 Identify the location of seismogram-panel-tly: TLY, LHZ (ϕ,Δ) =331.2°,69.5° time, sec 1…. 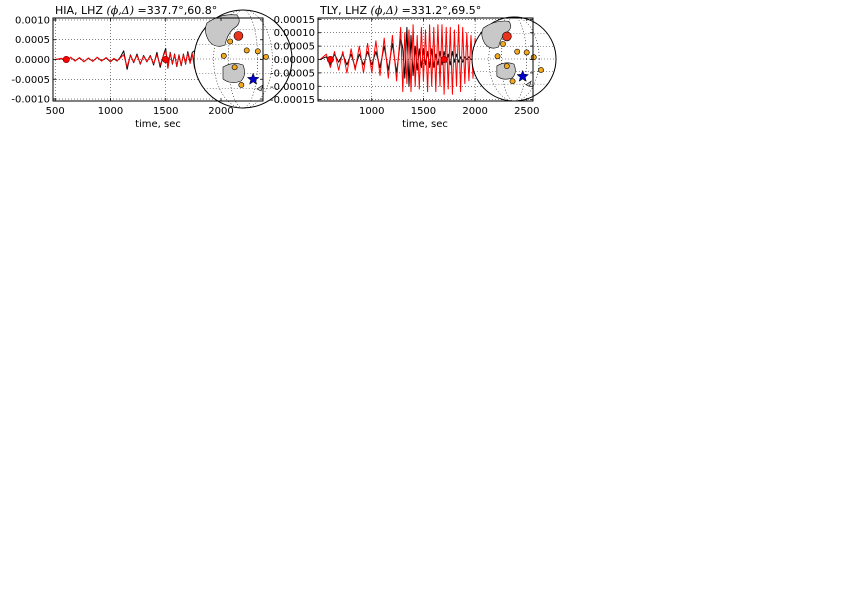
(413, 67).